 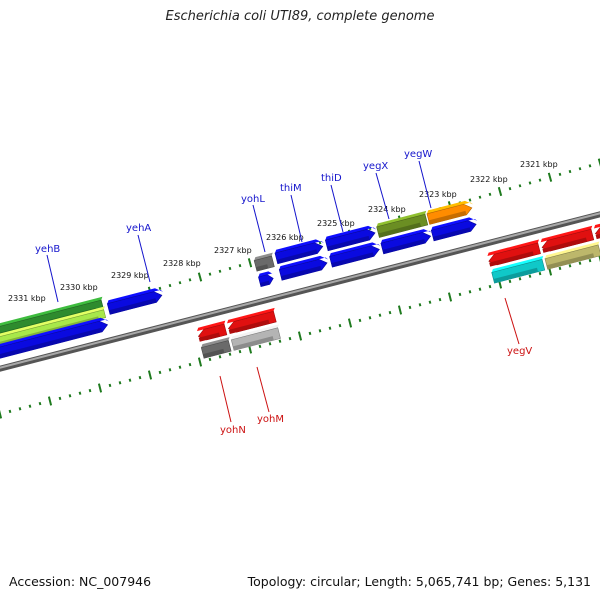 I want to click on scale-label: 2331 kbp, so click(x=27, y=298).